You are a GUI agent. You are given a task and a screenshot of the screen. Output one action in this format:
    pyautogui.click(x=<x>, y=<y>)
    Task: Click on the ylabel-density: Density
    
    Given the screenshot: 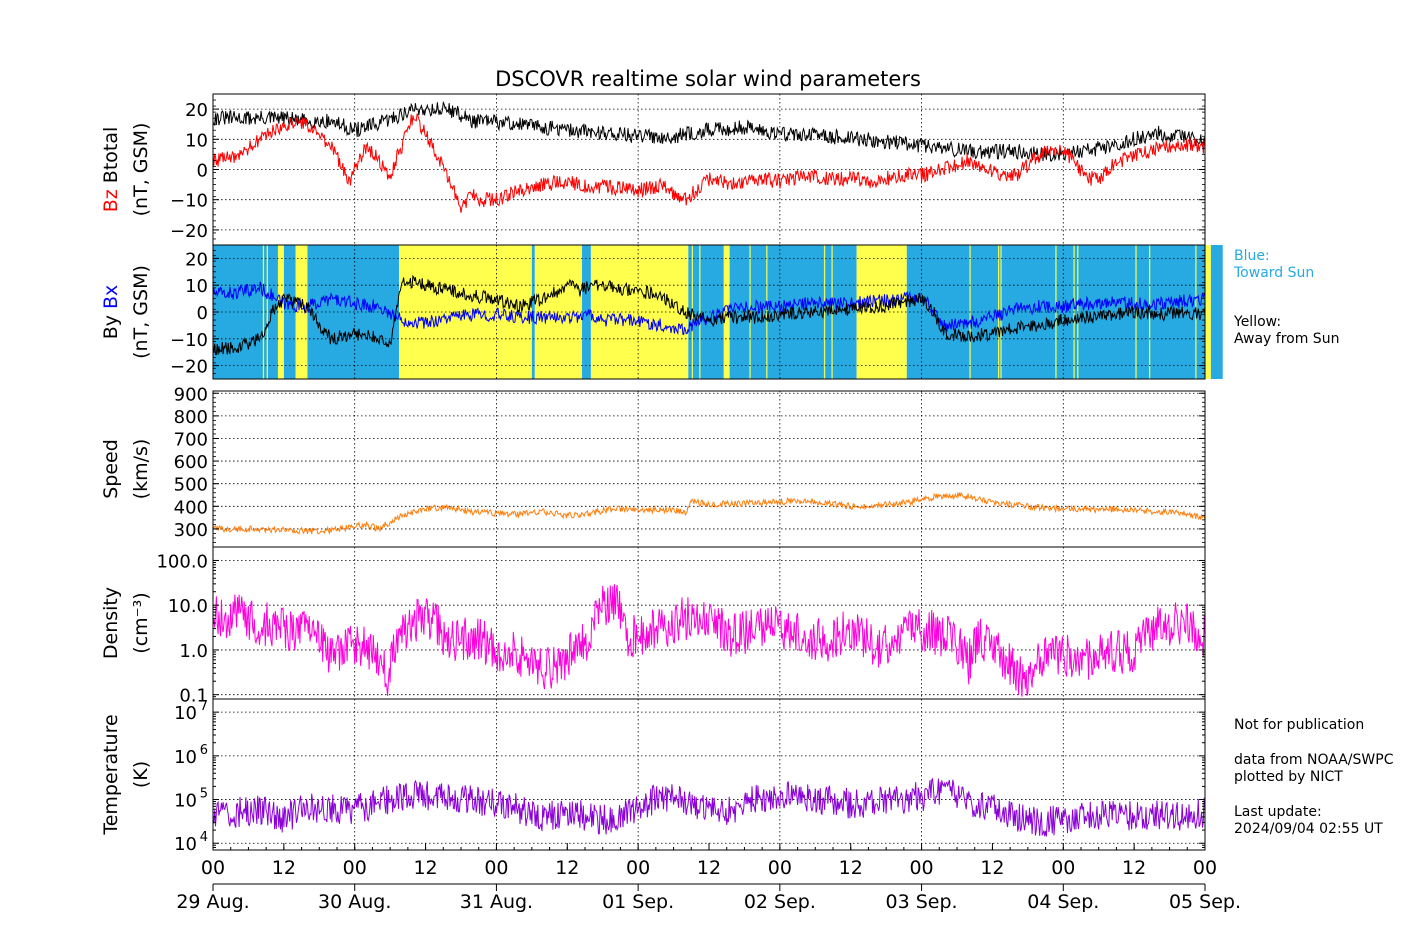 What is the action you would take?
    pyautogui.click(x=111, y=623)
    